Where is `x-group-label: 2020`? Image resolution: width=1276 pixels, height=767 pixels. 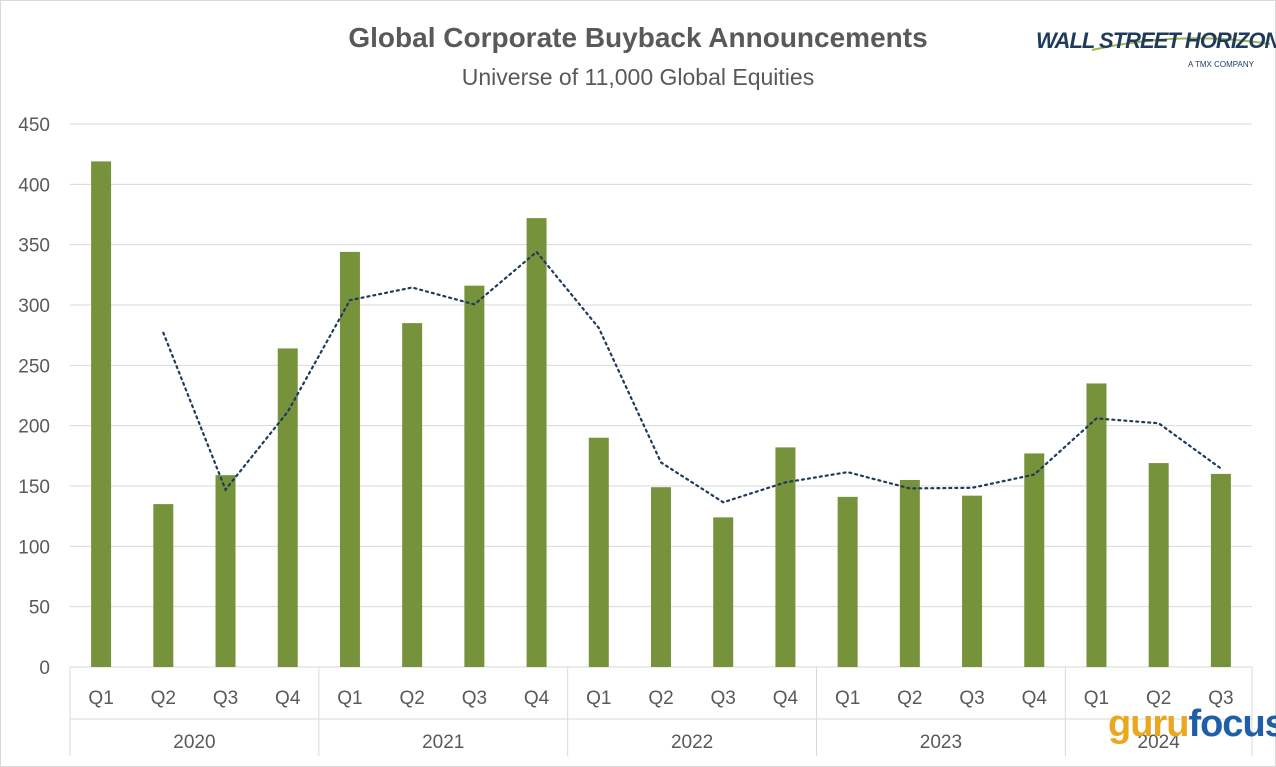 x-group-label: 2020 is located at coordinates (194, 742).